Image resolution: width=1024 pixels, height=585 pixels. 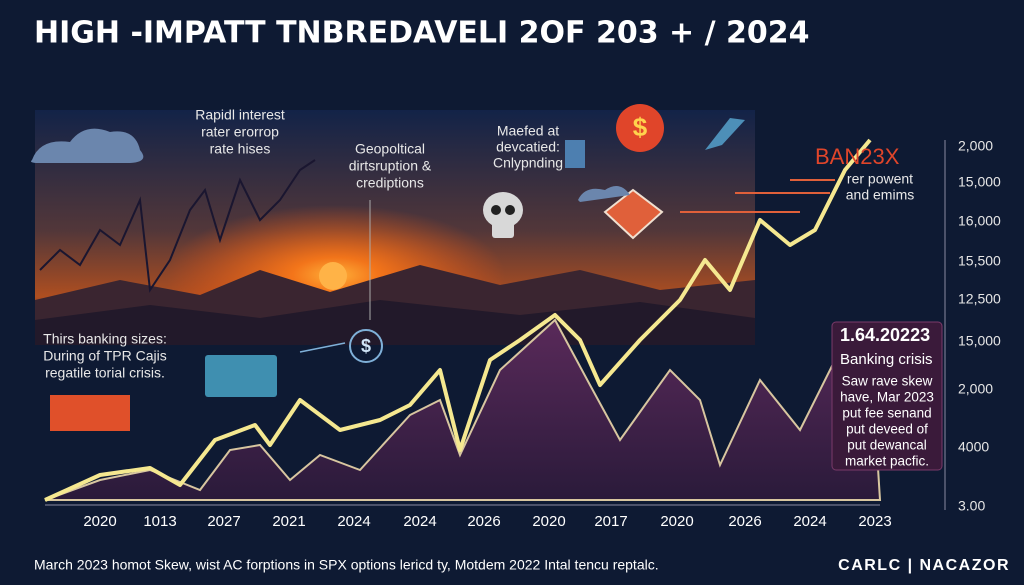 What do you see at coordinates (633, 214) in the screenshot?
I see `diamond-icon` at bounding box center [633, 214].